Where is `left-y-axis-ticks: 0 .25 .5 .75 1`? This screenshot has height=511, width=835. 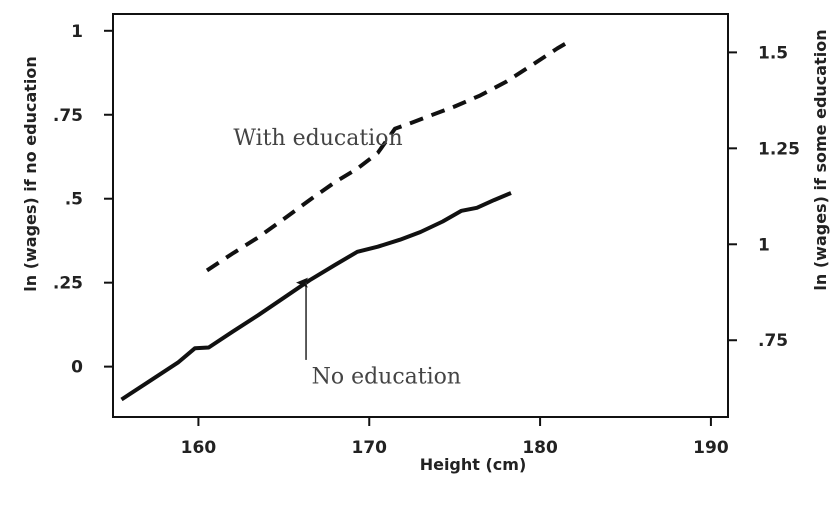
left-y-axis-ticks: 0 .25 .5 .75 1 is located at coordinates (83, 200).